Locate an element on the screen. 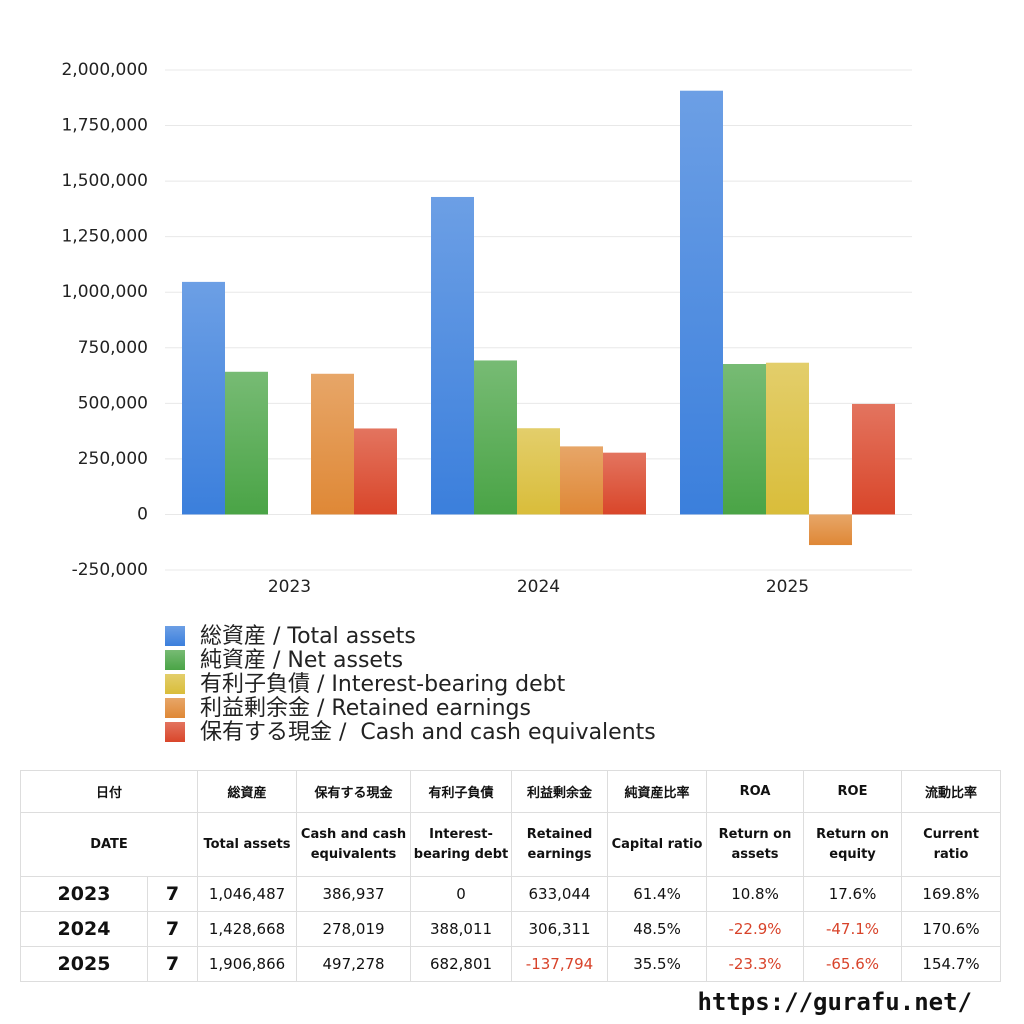 This screenshot has height=1024, width=1024. header-cell: 総資産 is located at coordinates (247, 791).